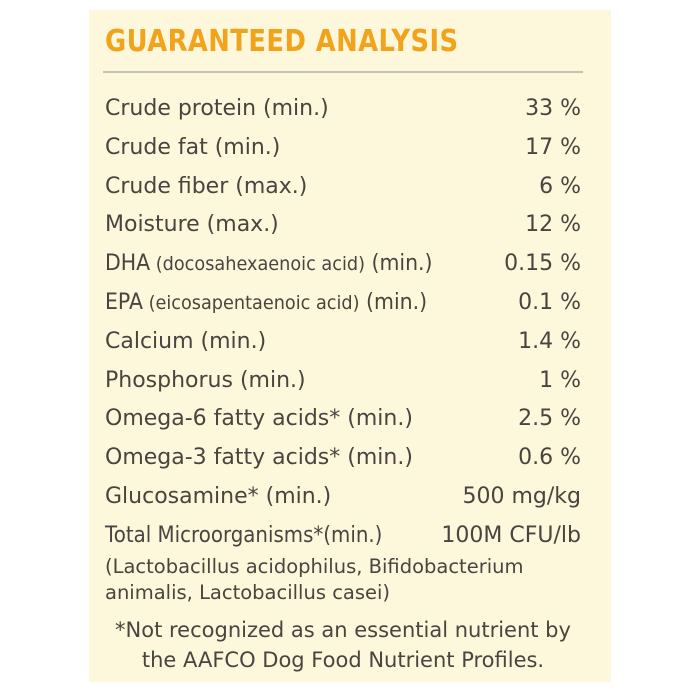  I want to click on analysis-row-total-microorganisms: Total Microorganisms*(min.) 100M CFU/lb, so click(343, 536).